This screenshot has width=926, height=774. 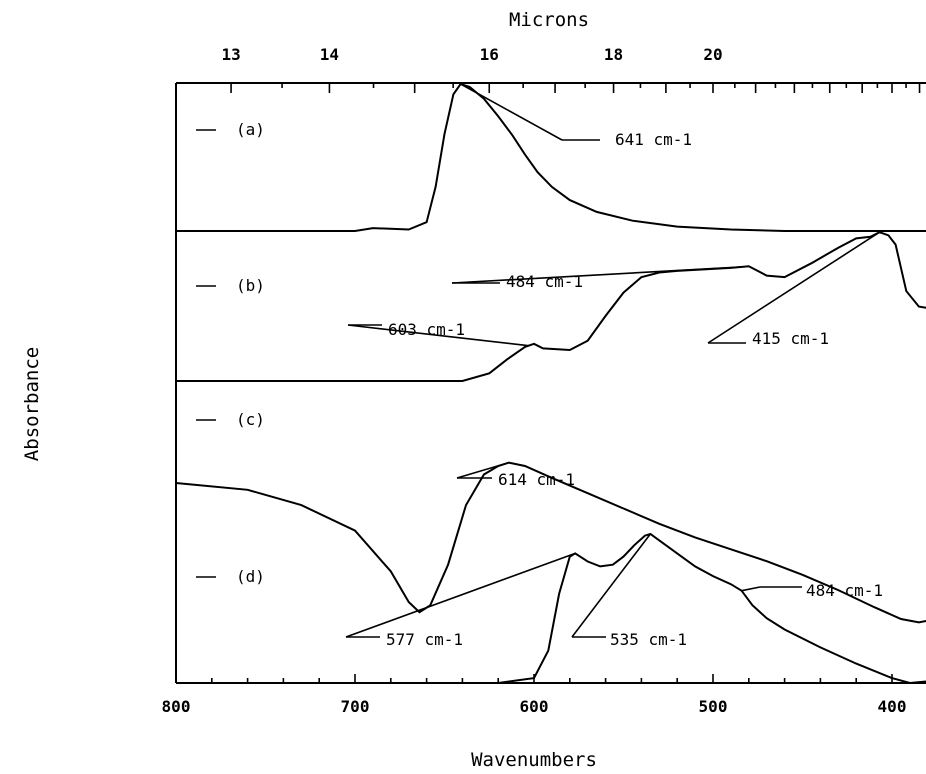 I want to click on trace-label: (d), so click(x=250, y=576).